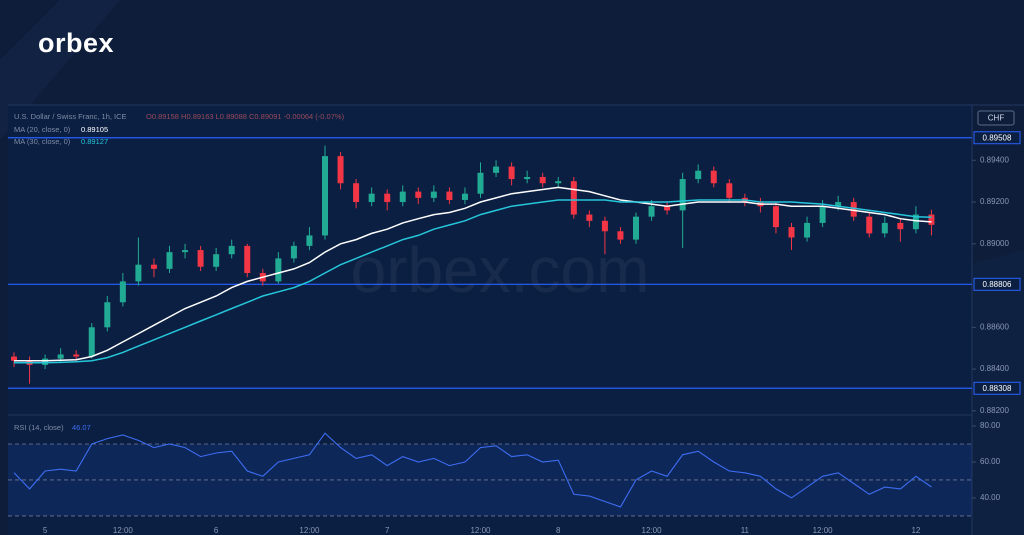 The image size is (1024, 535). I want to click on ma30-value: 0.89127, so click(94, 141).